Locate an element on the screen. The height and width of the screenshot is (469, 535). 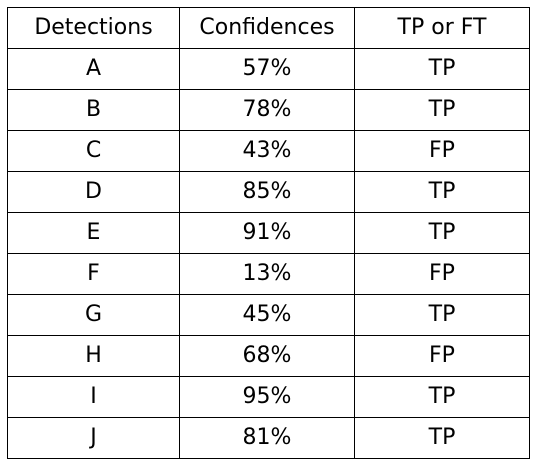
table-row: D 85% TP is located at coordinates (268, 192).